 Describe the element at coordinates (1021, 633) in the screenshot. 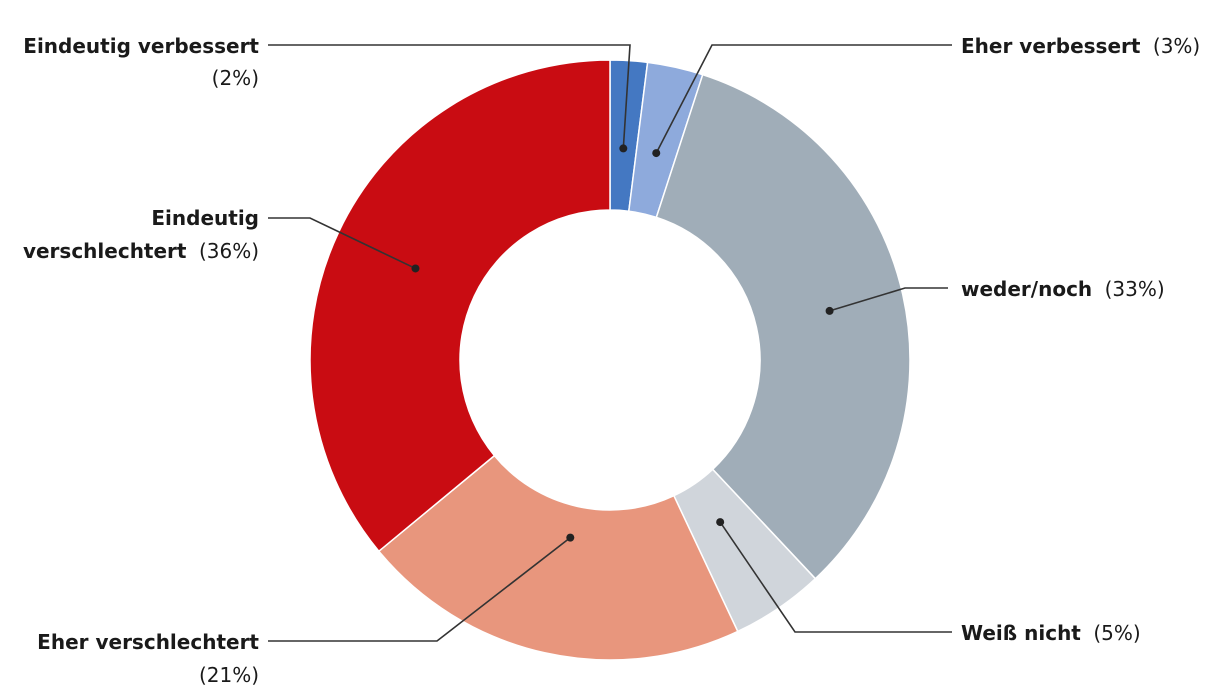

I see `label-weiss-nicht: Weiß nicht` at that location.